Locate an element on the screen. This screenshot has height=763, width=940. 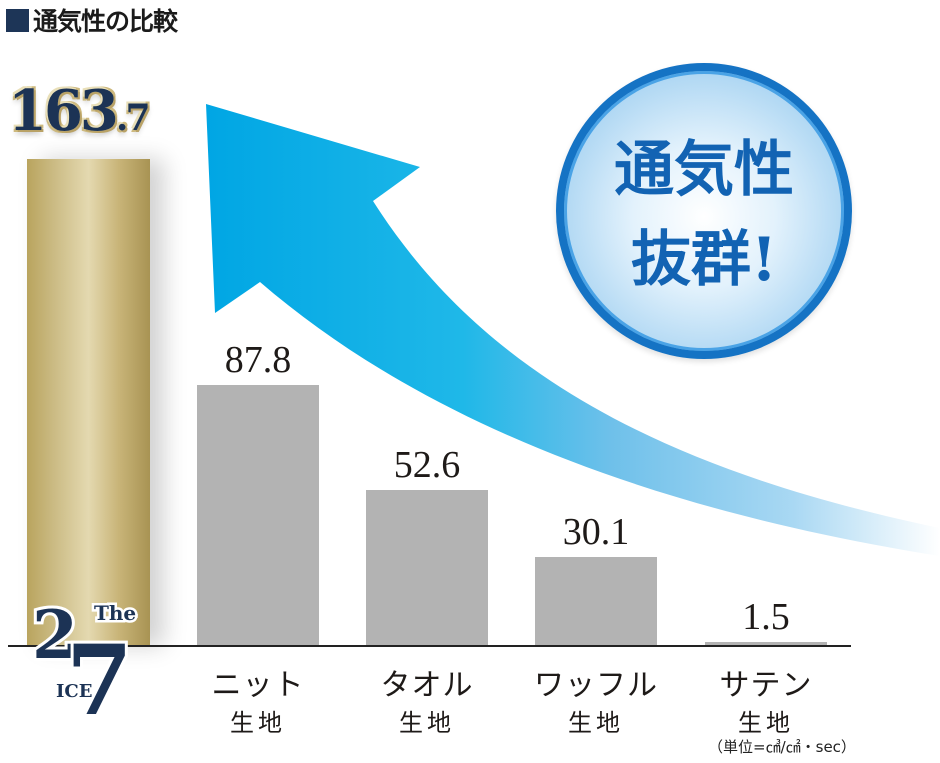
chart-title: 通気性の比較 is located at coordinates (92, 20).